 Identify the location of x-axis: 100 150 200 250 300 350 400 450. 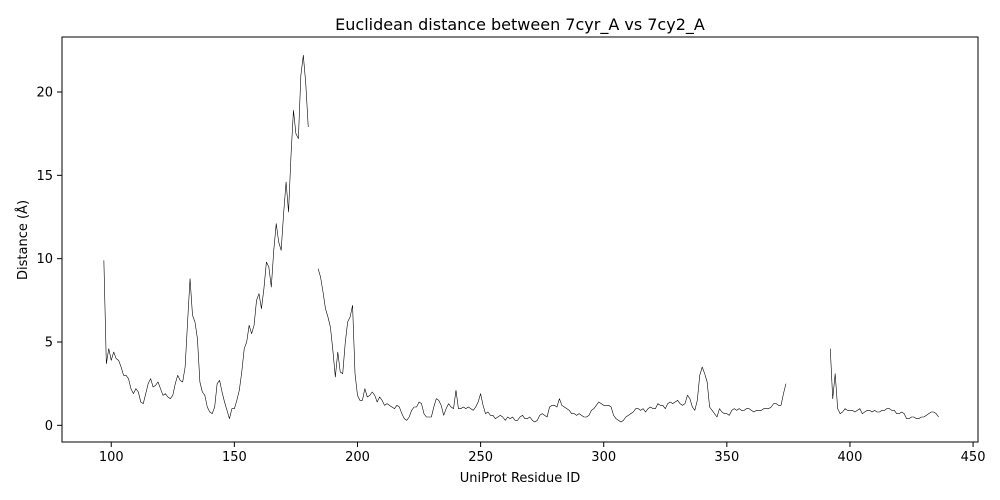
(542, 453).